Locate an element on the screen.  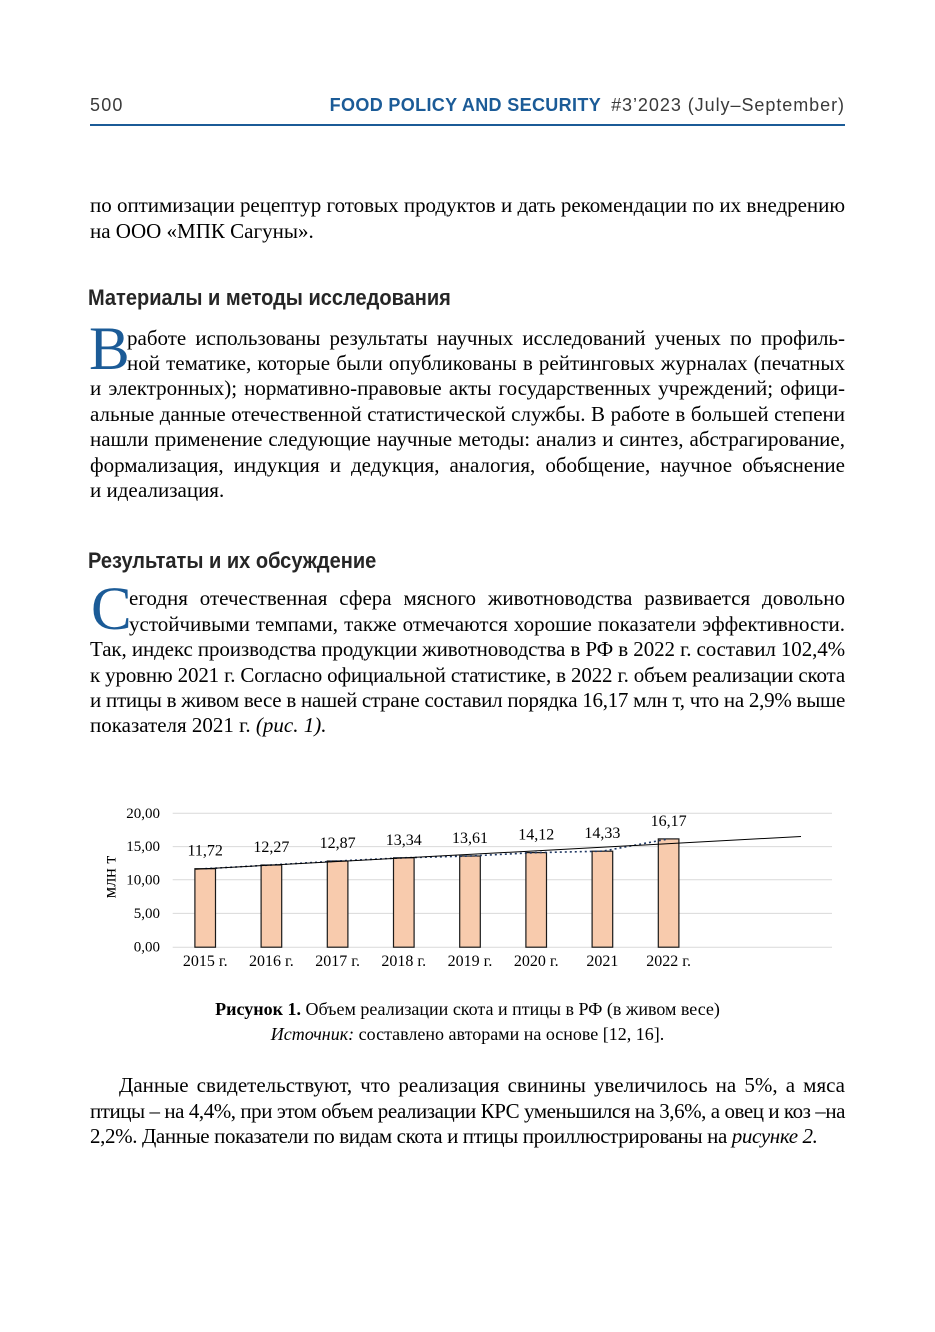
svg-text: 5,00 is located at coordinates (147, 914).